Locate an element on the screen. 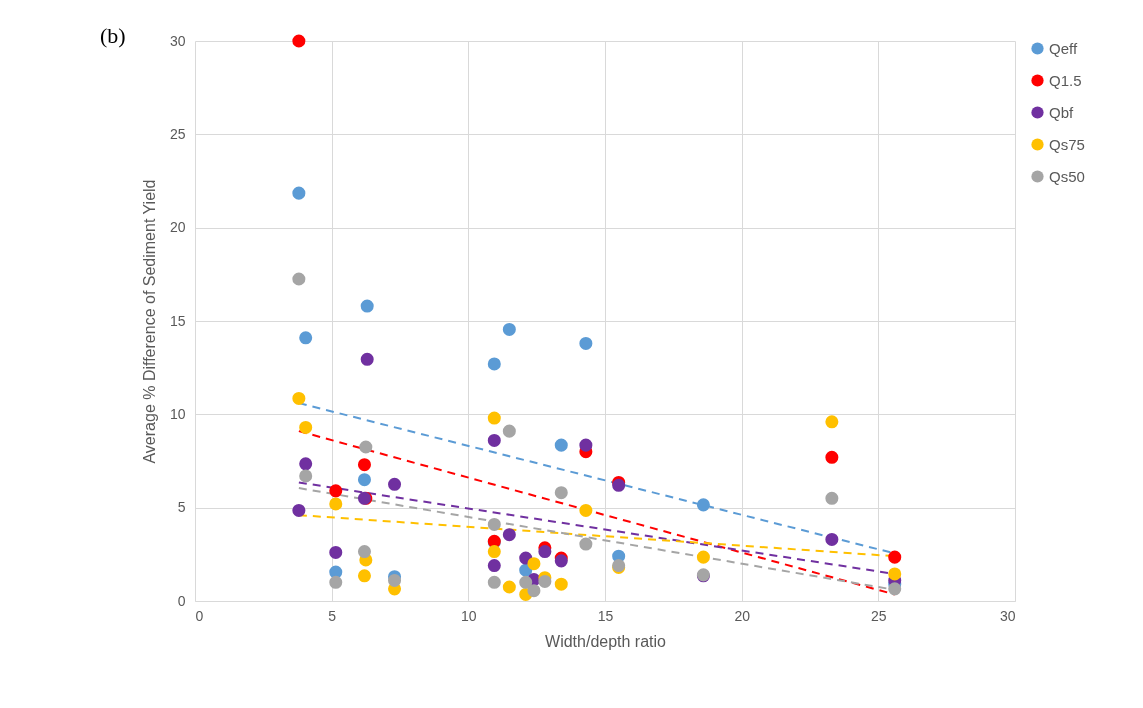 The width and height of the screenshot is (1143, 708). x-tick-label: 20 is located at coordinates (742, 615).